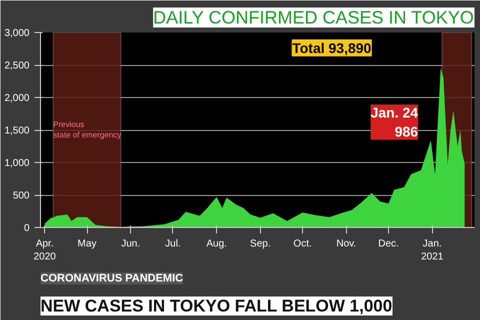  What do you see at coordinates (388, 244) in the screenshot?
I see `x-tick-label: Dec.` at bounding box center [388, 244].